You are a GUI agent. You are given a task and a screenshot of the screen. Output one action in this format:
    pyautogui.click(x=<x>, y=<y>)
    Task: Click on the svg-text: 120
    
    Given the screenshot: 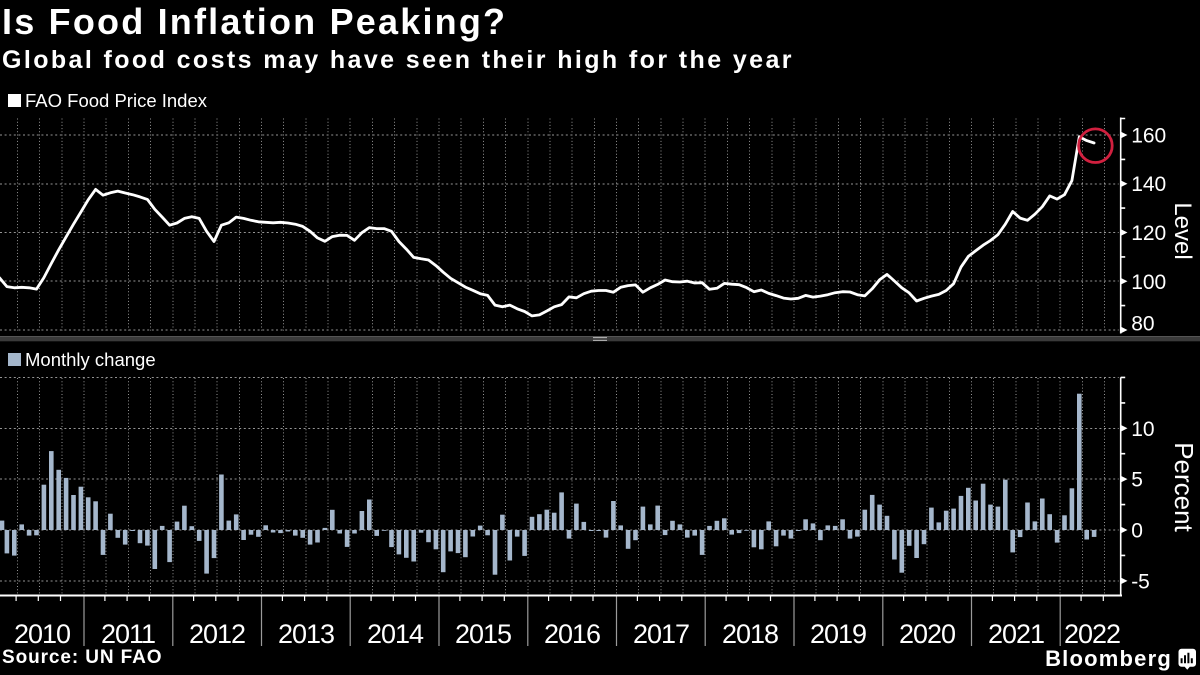 What is the action you would take?
    pyautogui.click(x=1148, y=233)
    